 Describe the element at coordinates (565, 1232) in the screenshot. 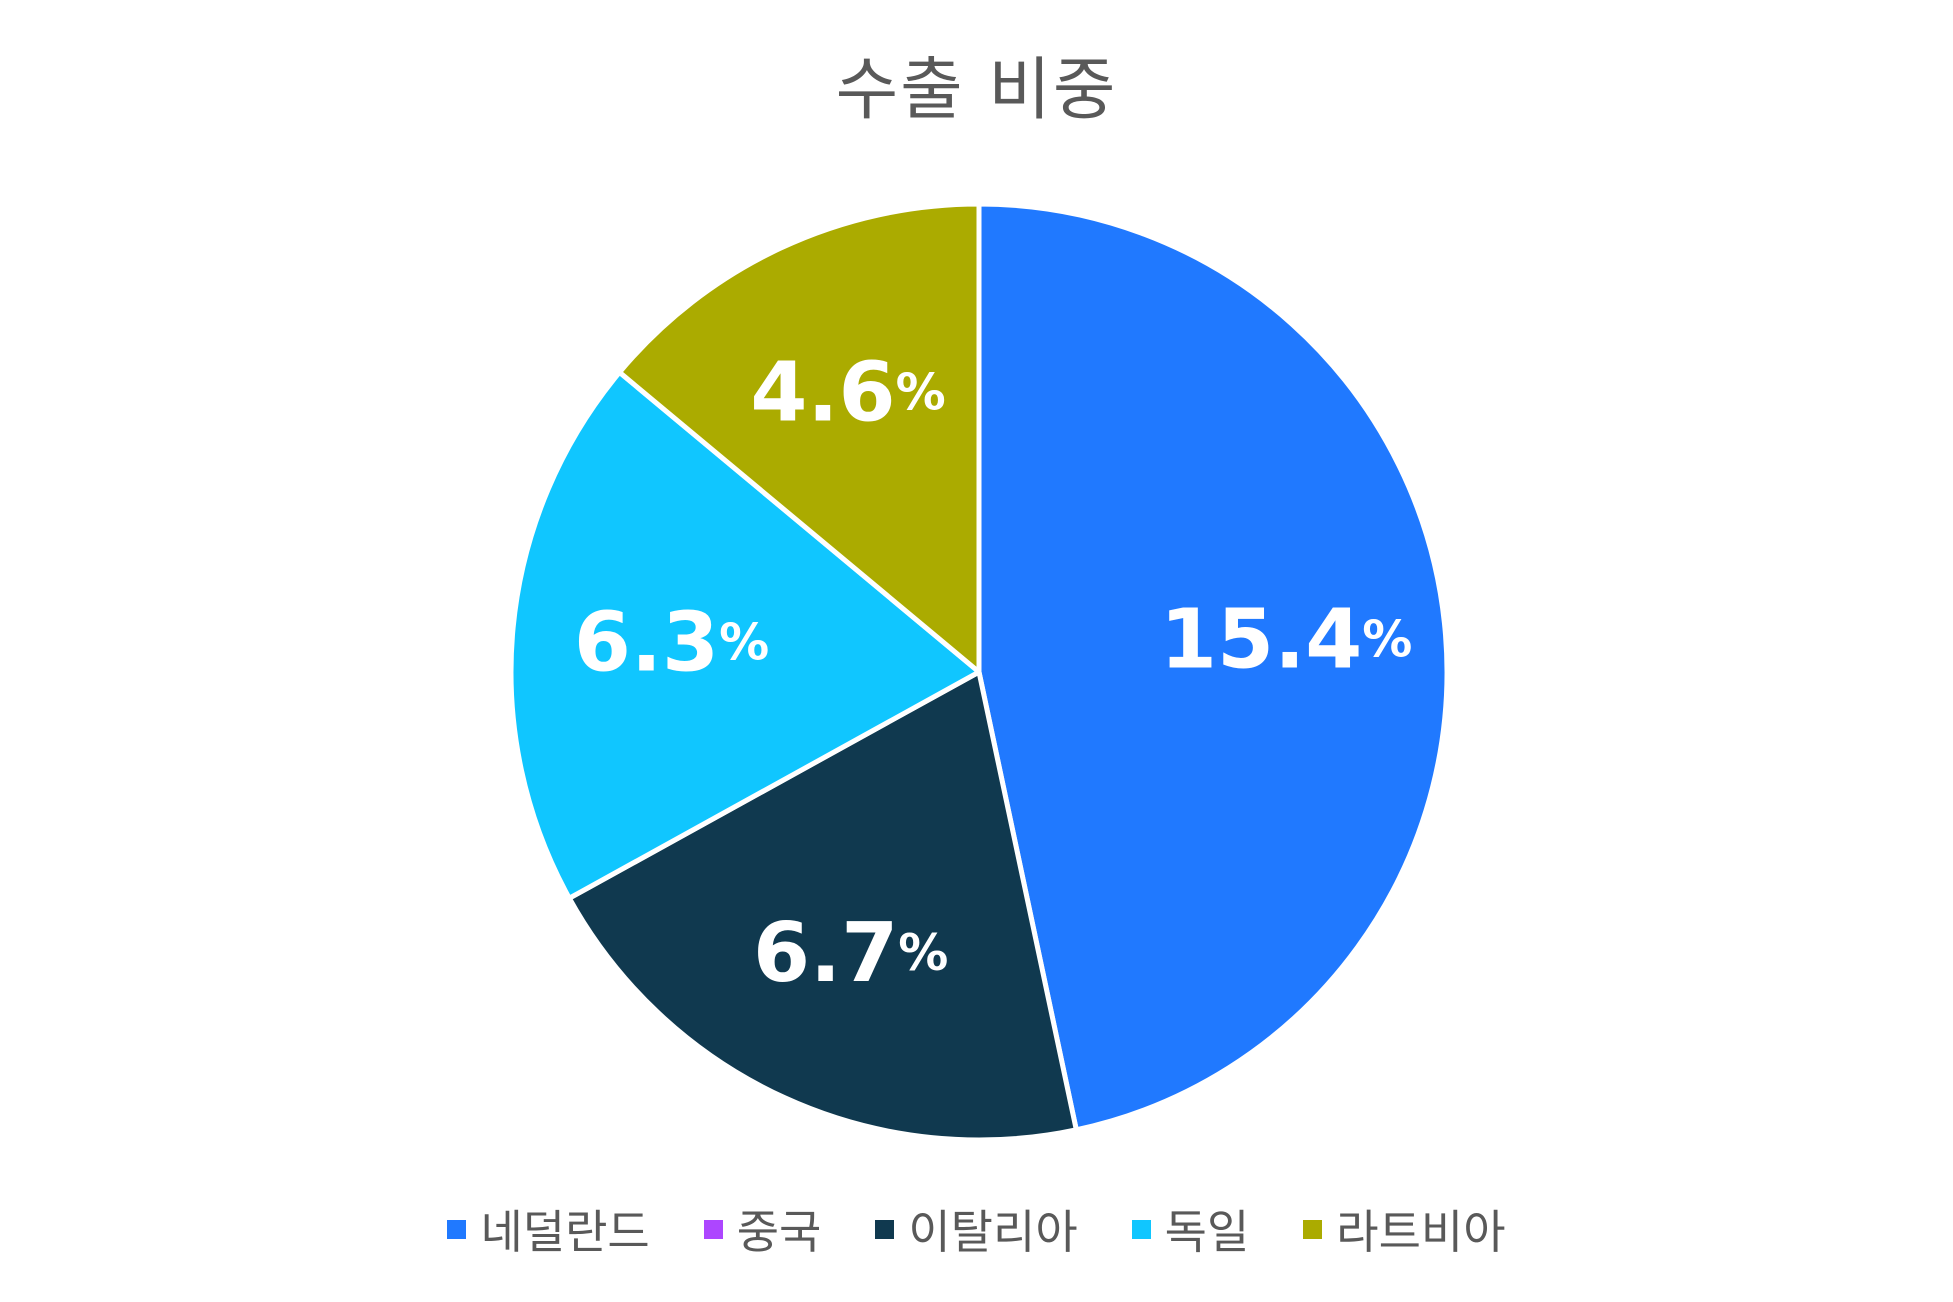

I see `legend-label: 네덜란드` at that location.